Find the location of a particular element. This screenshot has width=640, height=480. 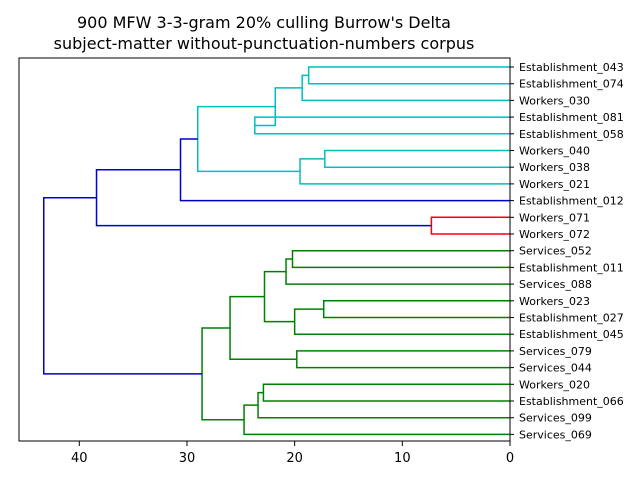

leaf-label: Services_069 is located at coordinates (555, 434).